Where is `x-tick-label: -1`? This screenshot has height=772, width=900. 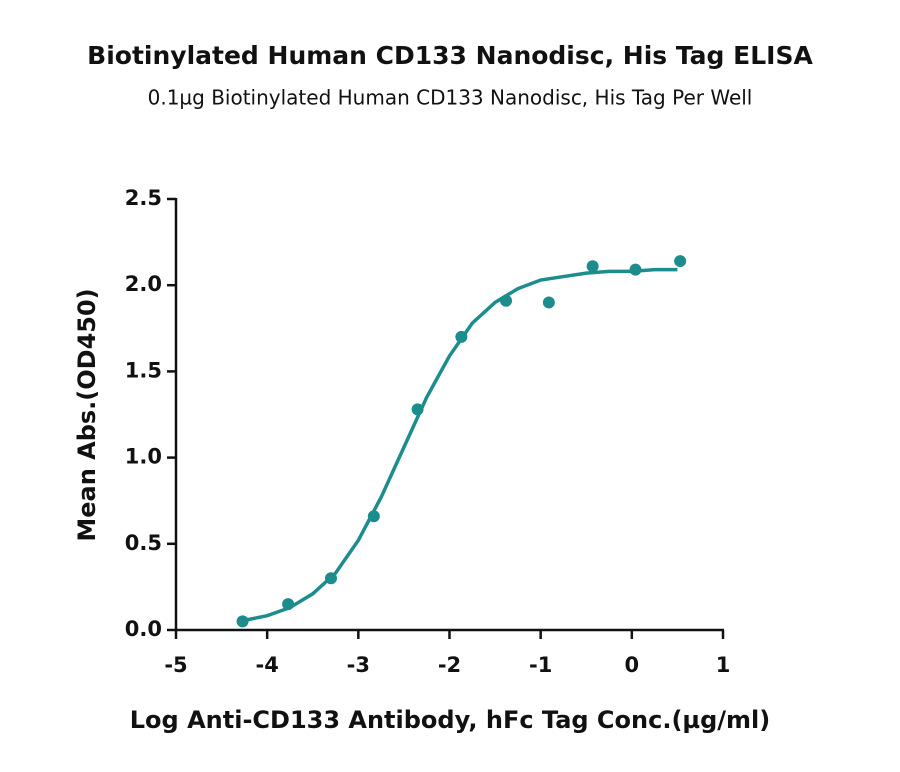
x-tick-label: -1 is located at coordinates (540, 665).